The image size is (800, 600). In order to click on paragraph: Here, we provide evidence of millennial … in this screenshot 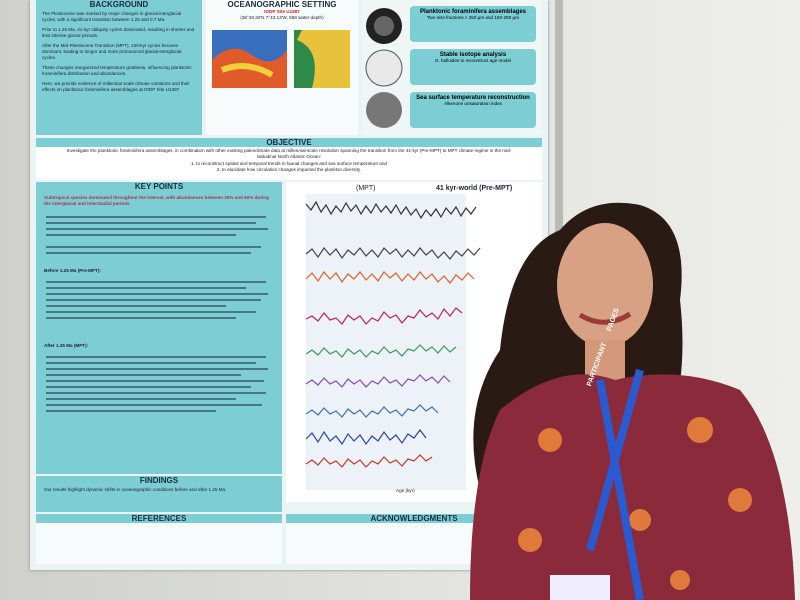, I will do `click(116, 86)`.